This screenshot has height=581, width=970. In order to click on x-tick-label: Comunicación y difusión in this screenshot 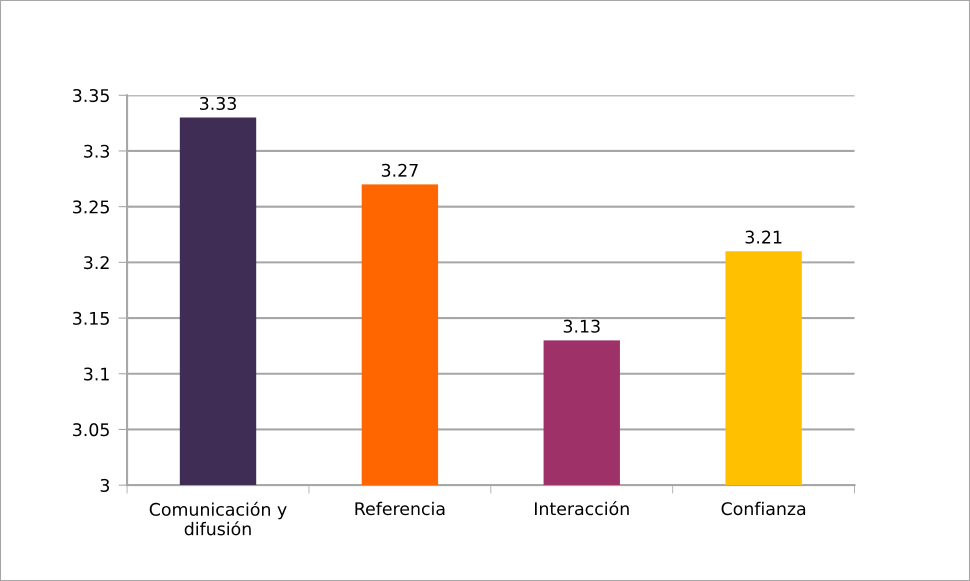, I will do `click(218, 519)`.